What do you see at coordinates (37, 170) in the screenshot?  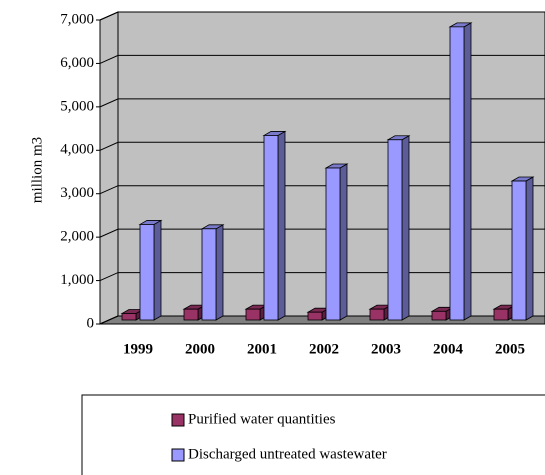 I see `y-axis-label: million m3` at bounding box center [37, 170].